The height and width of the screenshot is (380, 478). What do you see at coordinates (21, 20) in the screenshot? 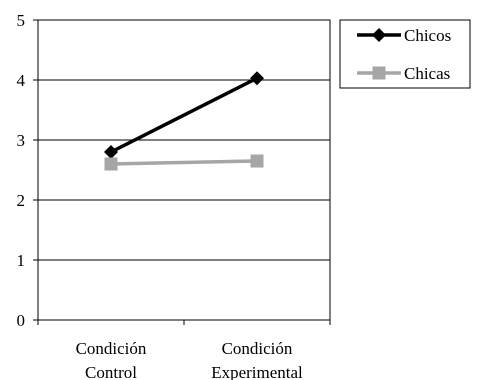
I see `y-tick-label: 5` at bounding box center [21, 20].